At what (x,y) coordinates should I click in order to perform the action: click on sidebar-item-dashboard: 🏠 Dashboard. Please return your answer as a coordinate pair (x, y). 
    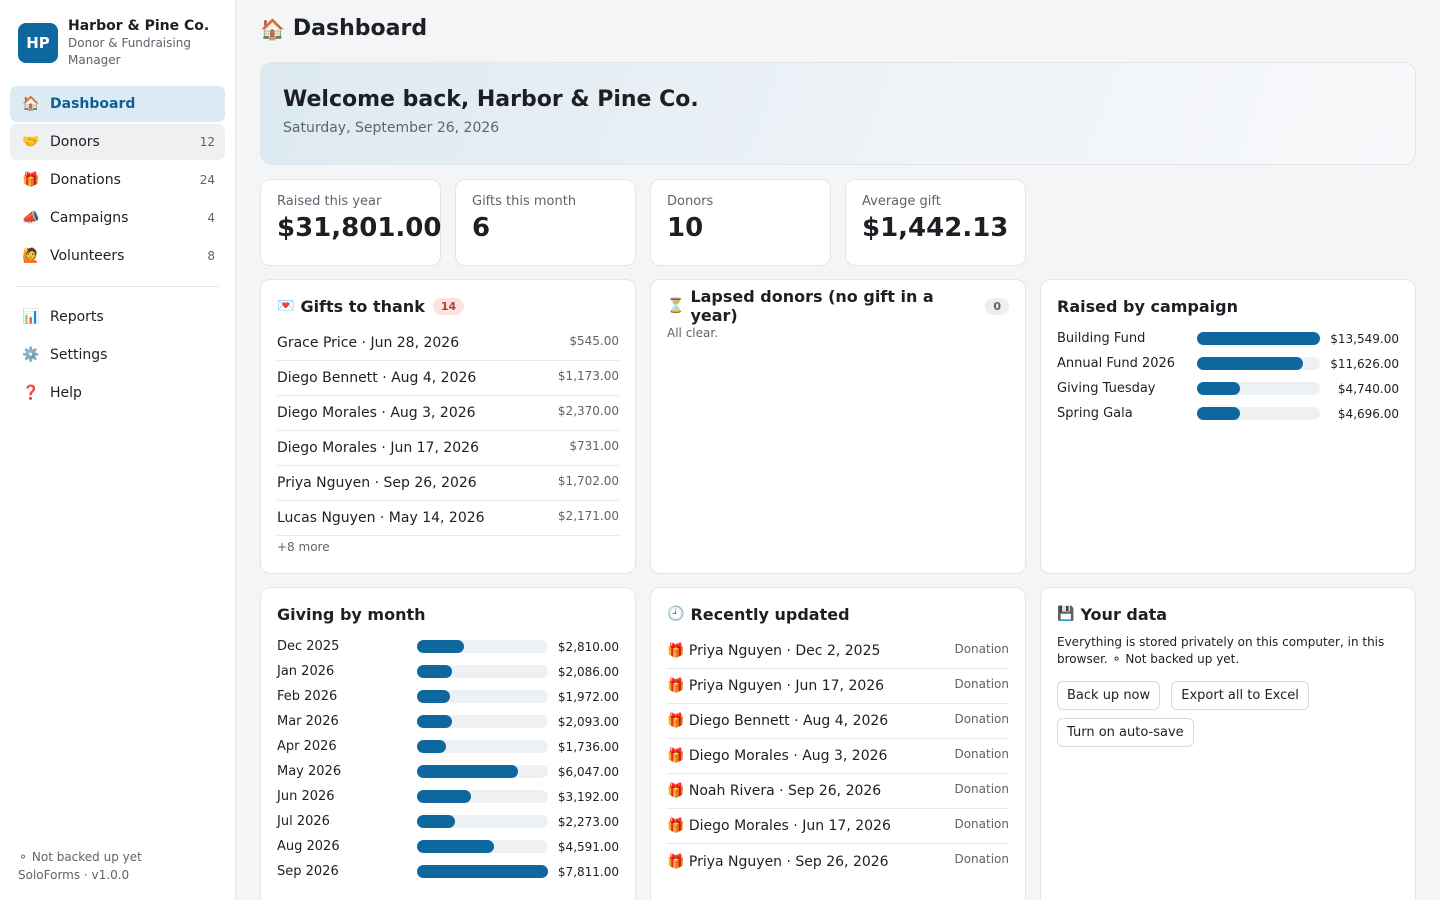
    Looking at the image, I should click on (117, 104).